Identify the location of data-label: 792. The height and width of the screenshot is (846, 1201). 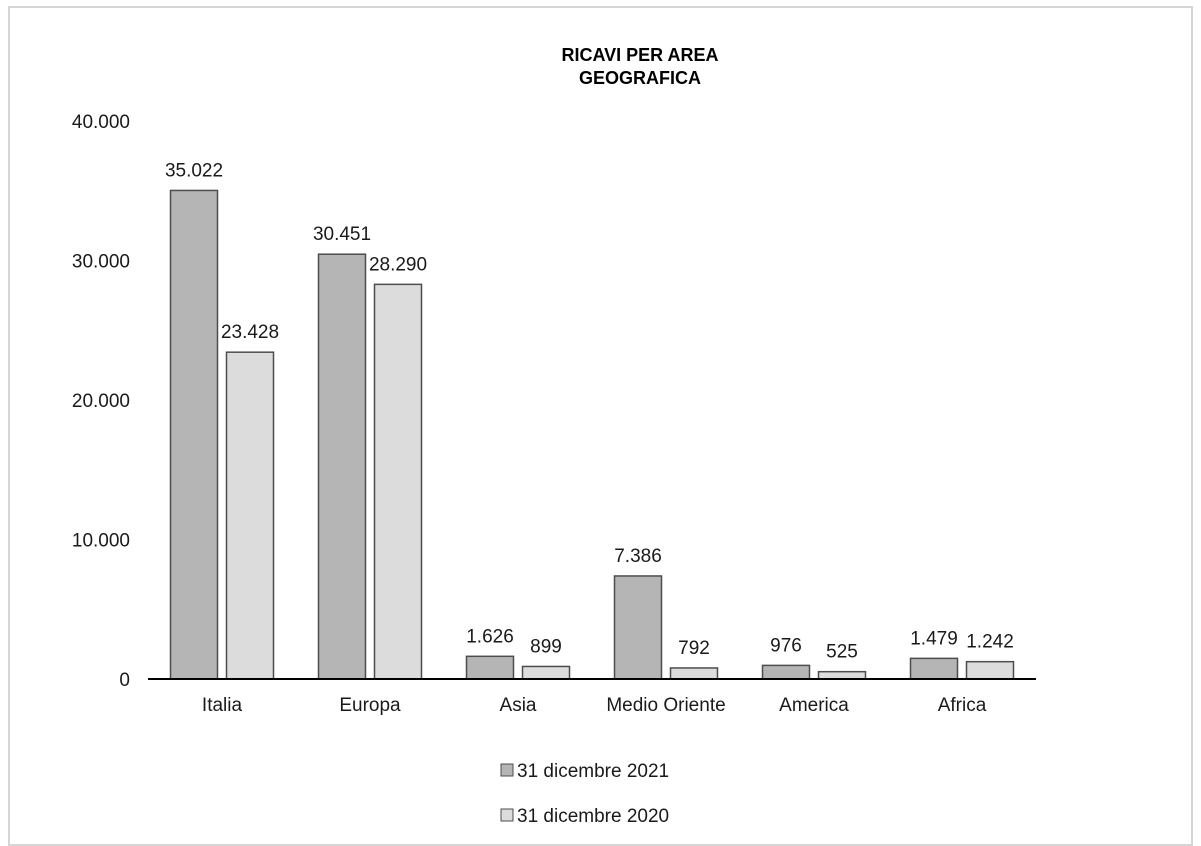
(694, 648).